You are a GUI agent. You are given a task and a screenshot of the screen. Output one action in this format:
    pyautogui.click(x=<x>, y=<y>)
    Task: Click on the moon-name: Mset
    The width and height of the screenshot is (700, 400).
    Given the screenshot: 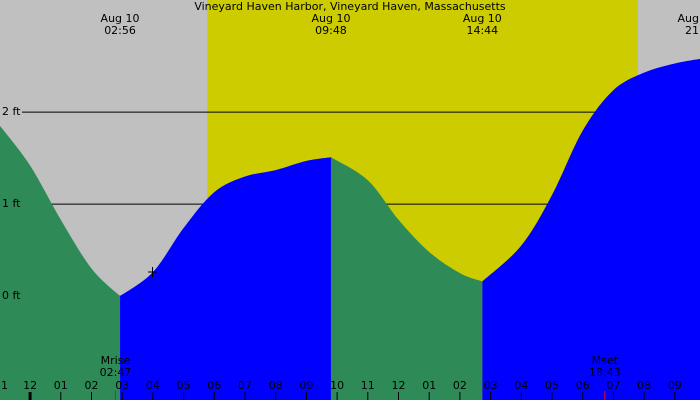 What is the action you would take?
    pyautogui.click(x=605, y=360)
    